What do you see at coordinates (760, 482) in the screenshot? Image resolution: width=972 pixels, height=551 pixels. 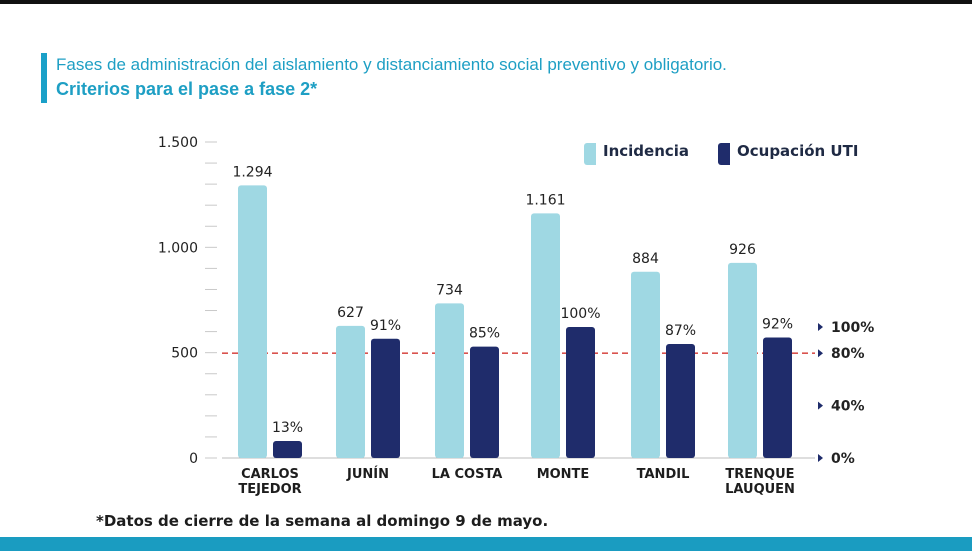 I see `x-tick-label: TRENQUE LAUQUEN` at bounding box center [760, 482].